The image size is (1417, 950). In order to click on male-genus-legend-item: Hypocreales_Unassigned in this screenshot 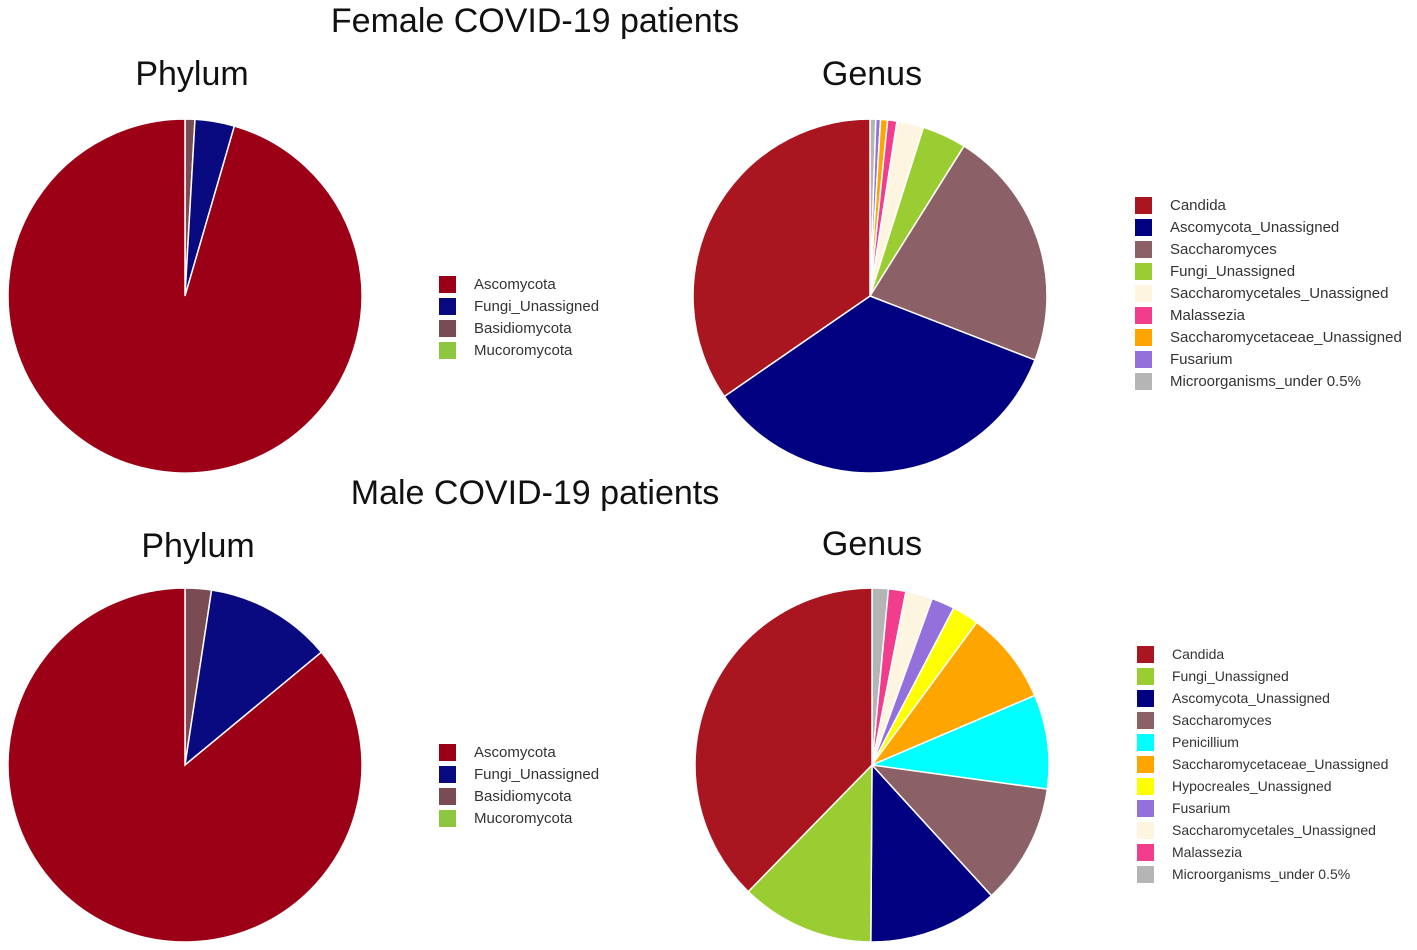, I will do `click(1262, 786)`.